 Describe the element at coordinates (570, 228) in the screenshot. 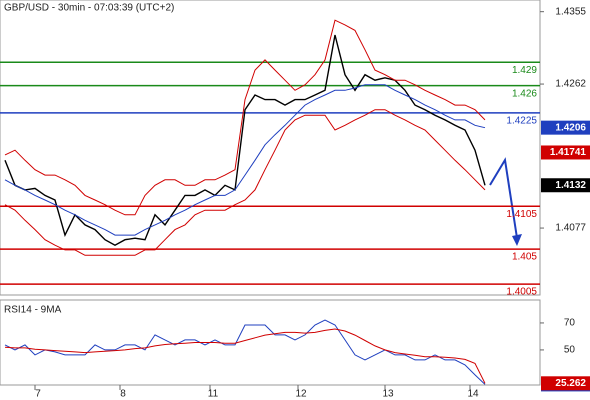

I see `y-tick-label: 1.4077` at that location.